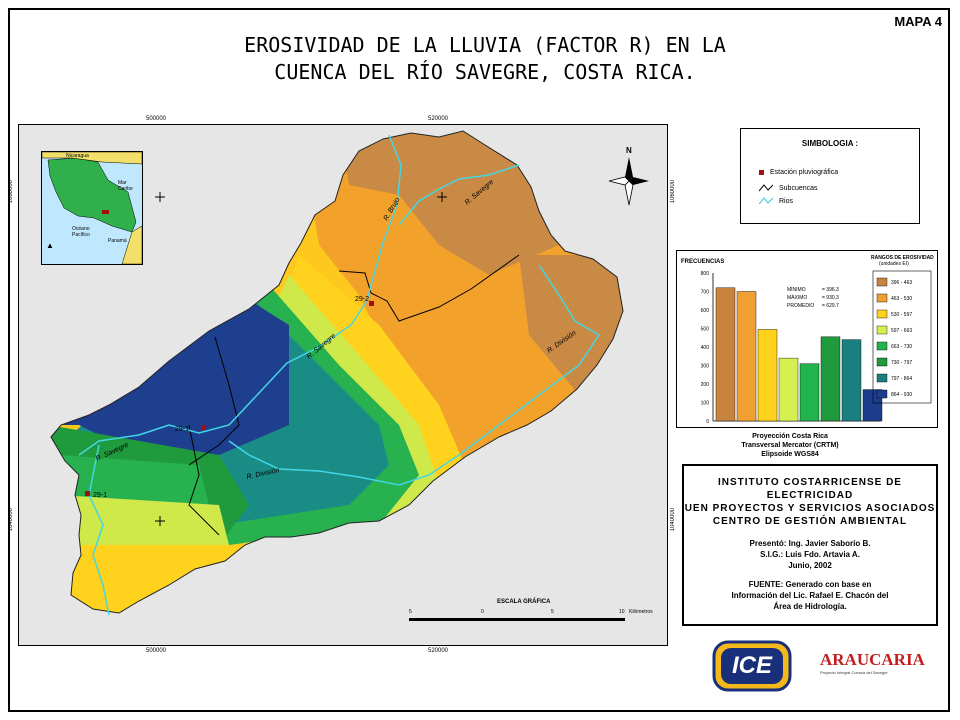  I want to click on river-line-icon, so click(766, 201).